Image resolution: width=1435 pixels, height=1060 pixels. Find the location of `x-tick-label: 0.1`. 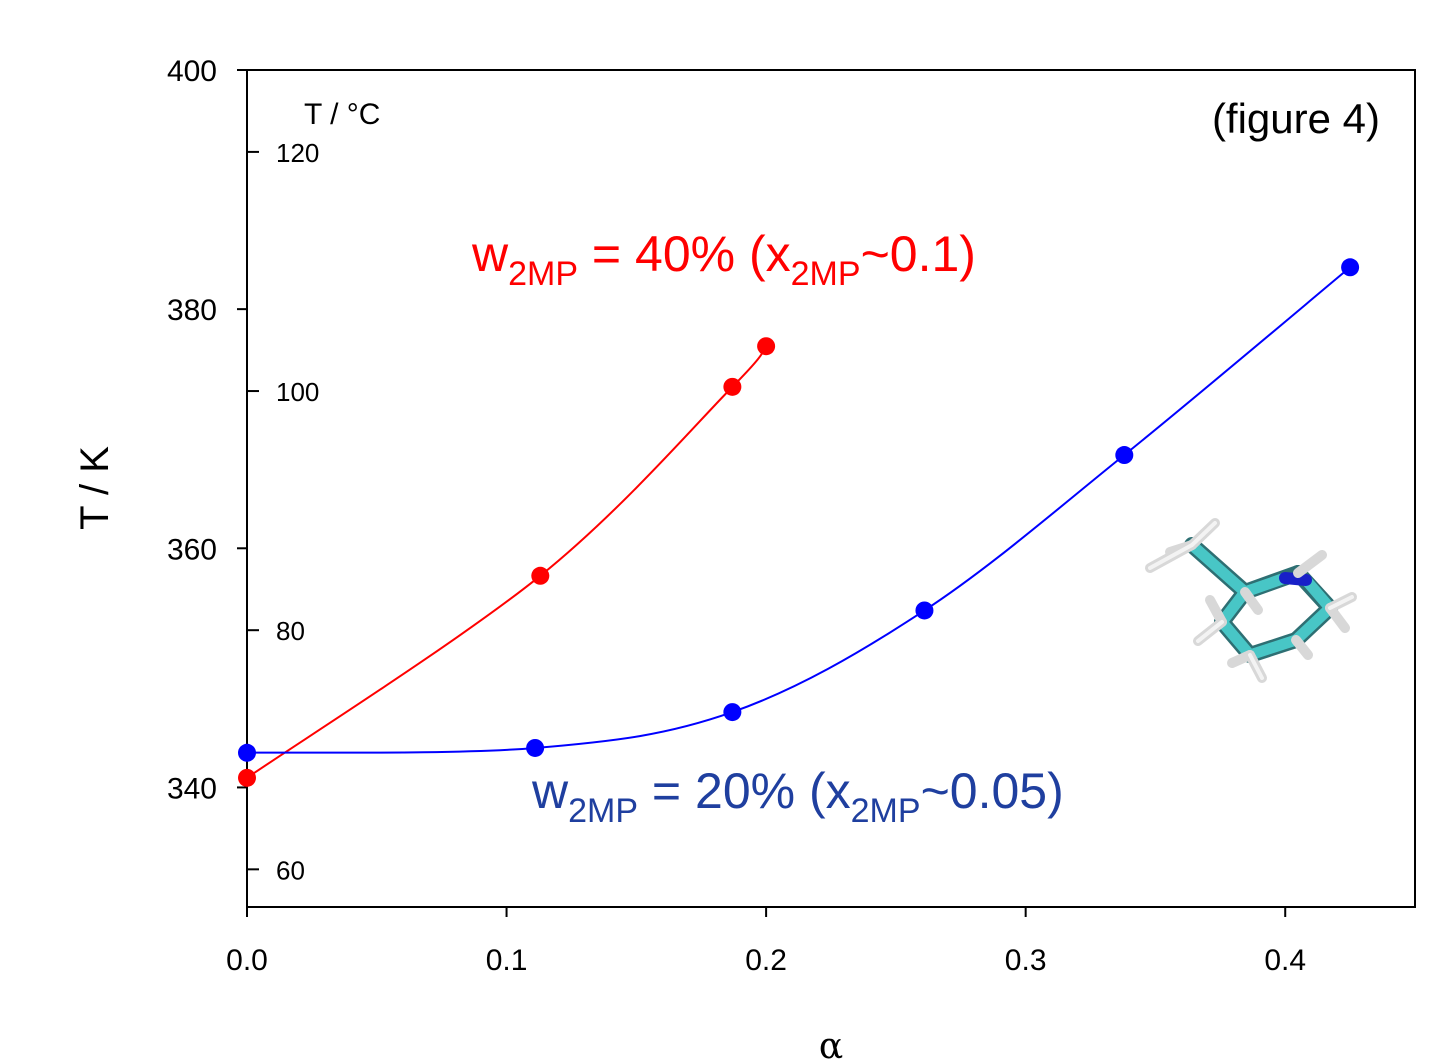

x-tick-label: 0.1 is located at coordinates (507, 960).